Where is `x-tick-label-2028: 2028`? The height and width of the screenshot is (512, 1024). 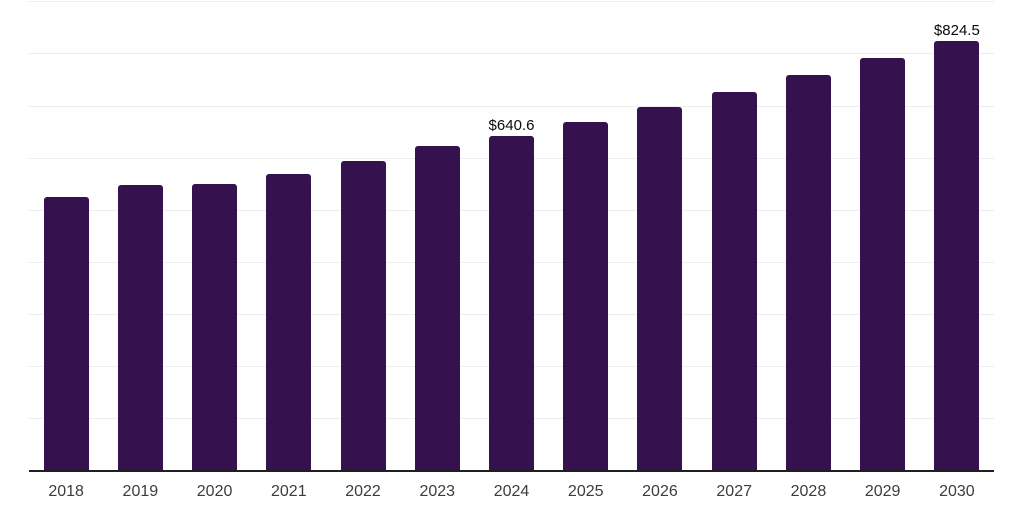
x-tick-label-2028: 2028 is located at coordinates (808, 491).